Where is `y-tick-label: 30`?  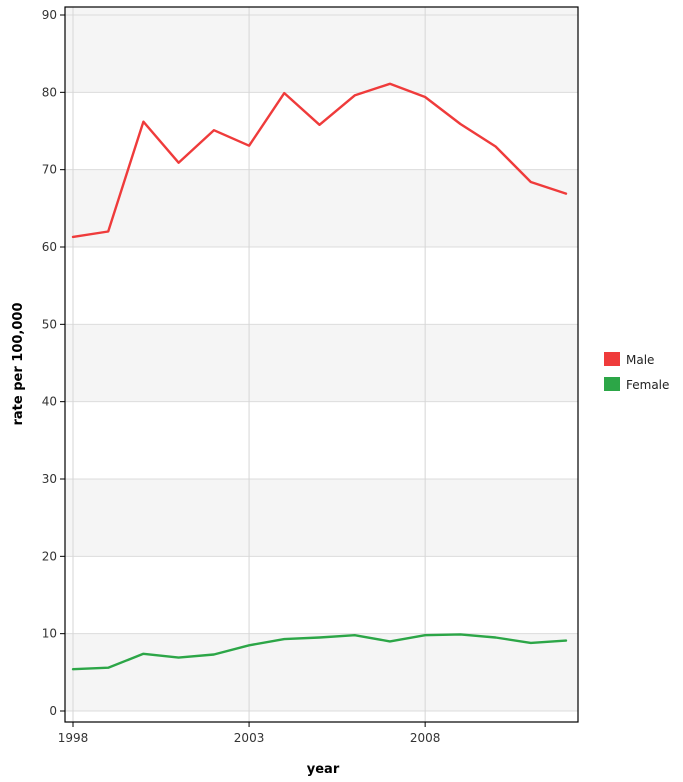 y-tick-label: 30 is located at coordinates (49, 479).